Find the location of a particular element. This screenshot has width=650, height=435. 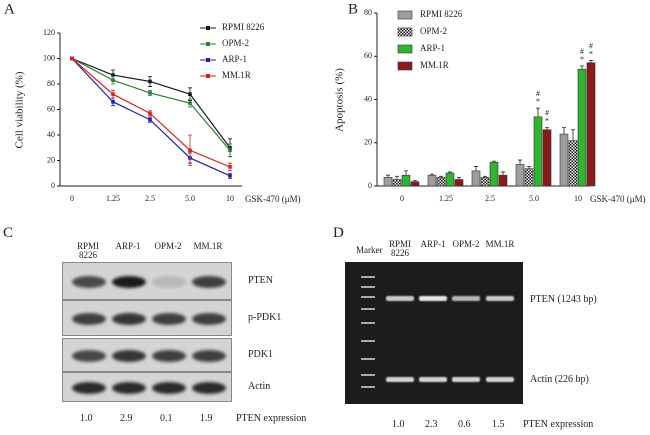

y-axis-label: Apoptosis (%) is located at coordinates (340, 100).